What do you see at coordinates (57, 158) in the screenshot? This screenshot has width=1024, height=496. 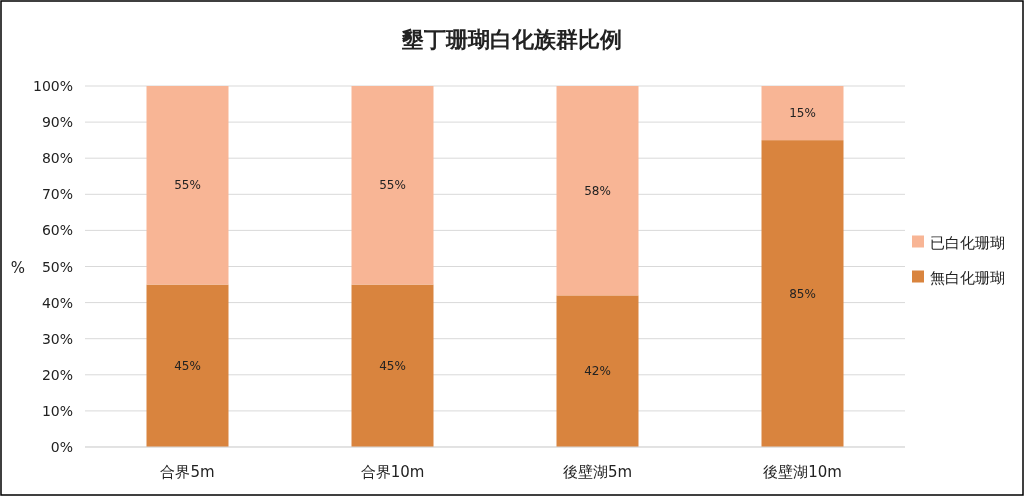 I see `y-tick-label: 80%` at bounding box center [57, 158].